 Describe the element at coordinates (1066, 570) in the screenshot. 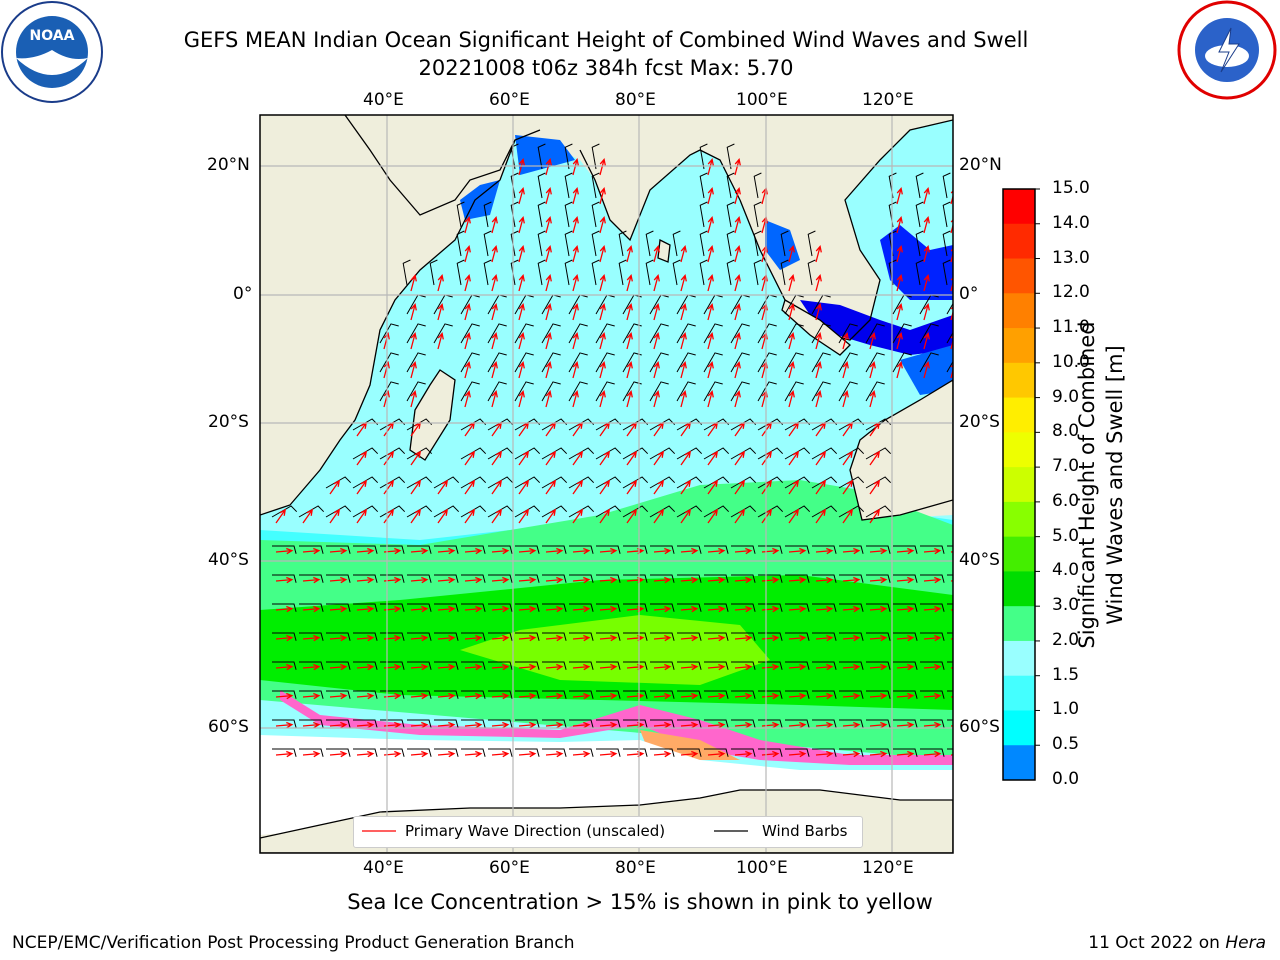

I see `colorbar-tick-label: 4.0` at that location.